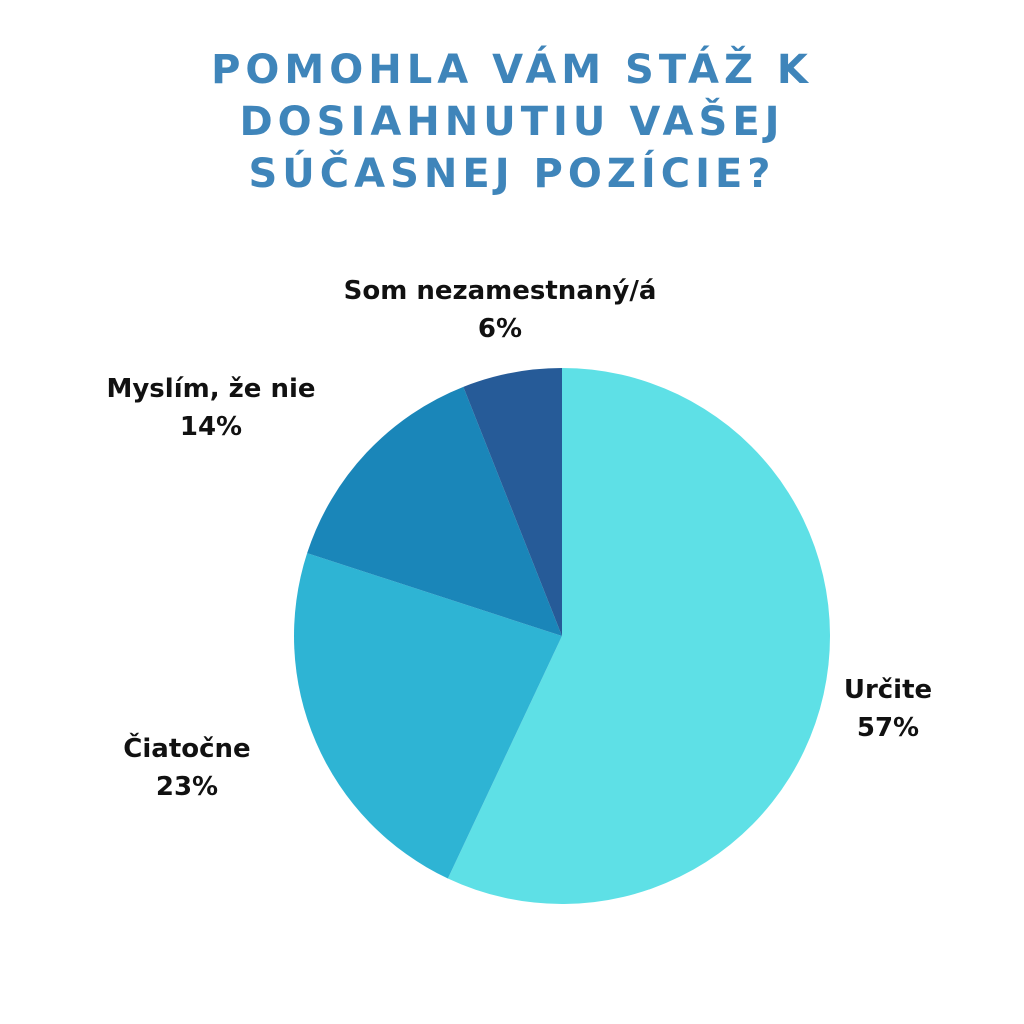 Image resolution: width=1024 pixels, height=1024 pixels. What do you see at coordinates (434, 511) in the screenshot?
I see `pie-slice-myslim-ze-nie` at bounding box center [434, 511].